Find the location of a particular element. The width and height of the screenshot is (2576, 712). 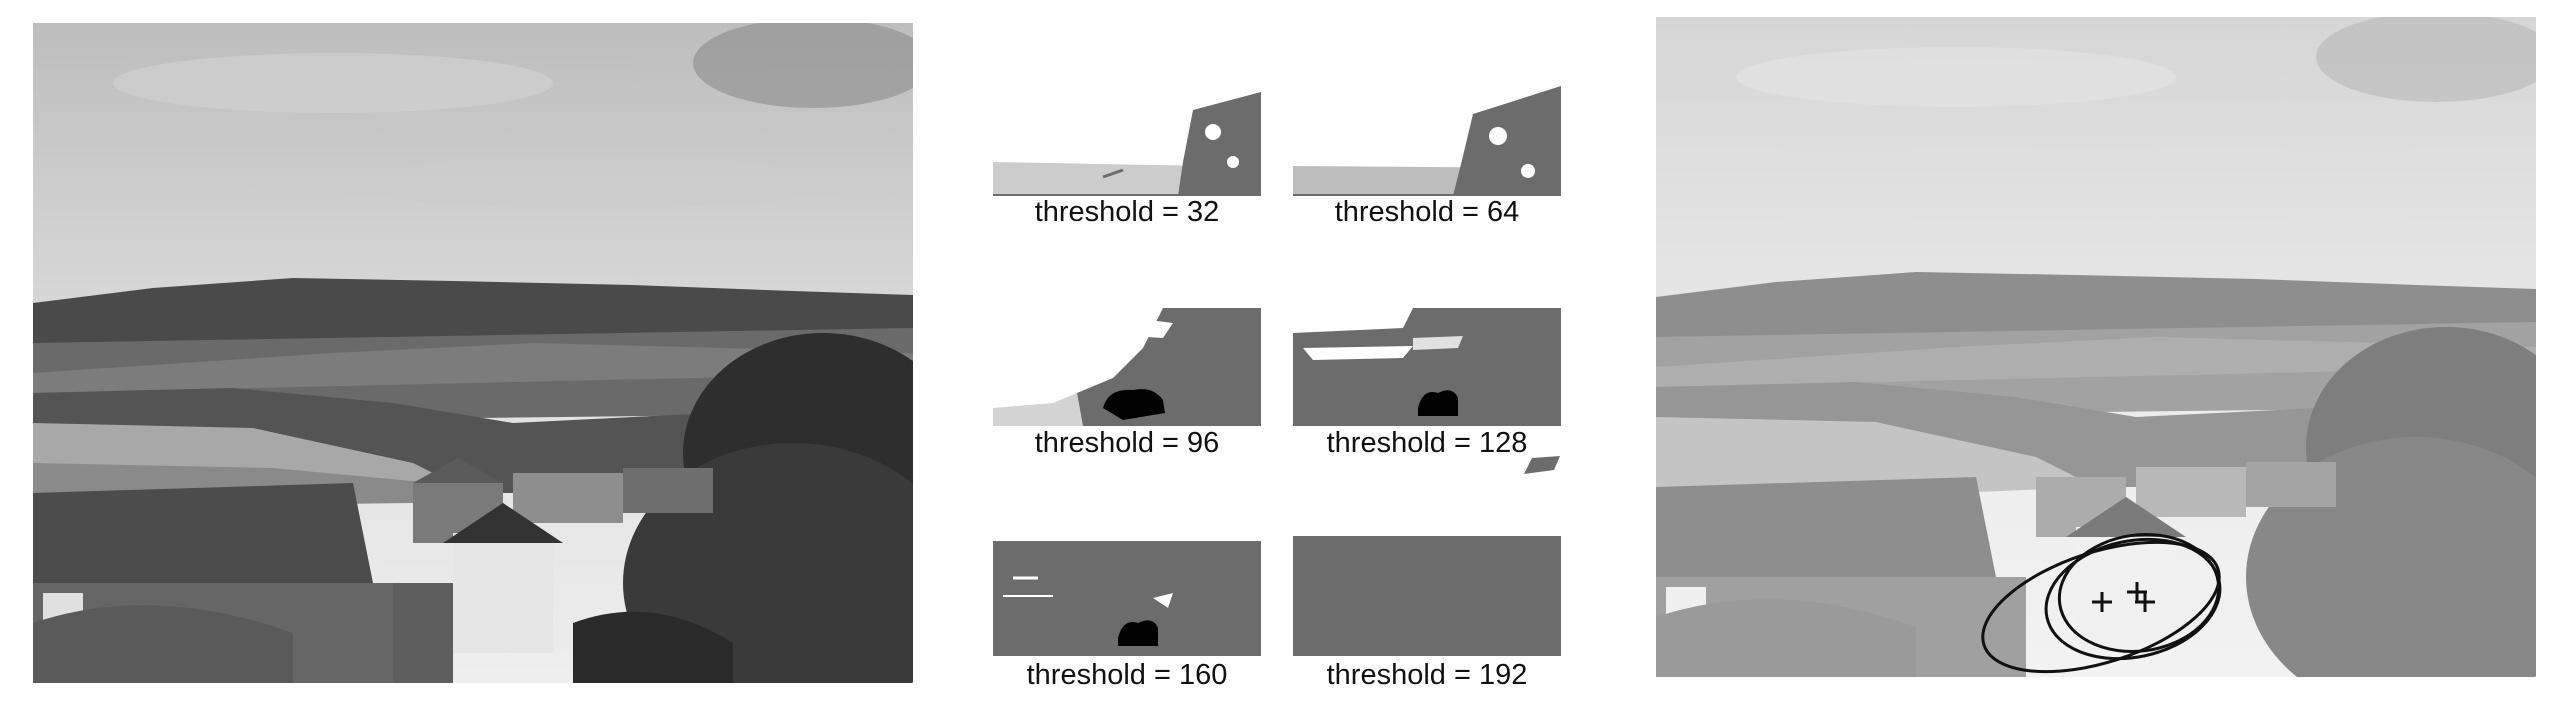

threshold-label-96: threshold = 96 is located at coordinates (1127, 443).